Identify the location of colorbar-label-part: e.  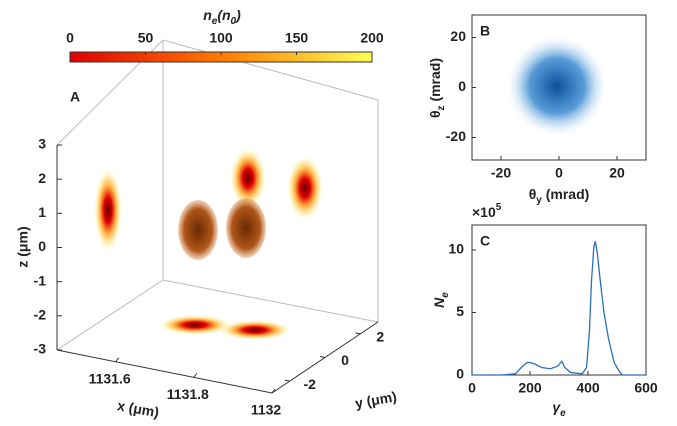
(215, 21).